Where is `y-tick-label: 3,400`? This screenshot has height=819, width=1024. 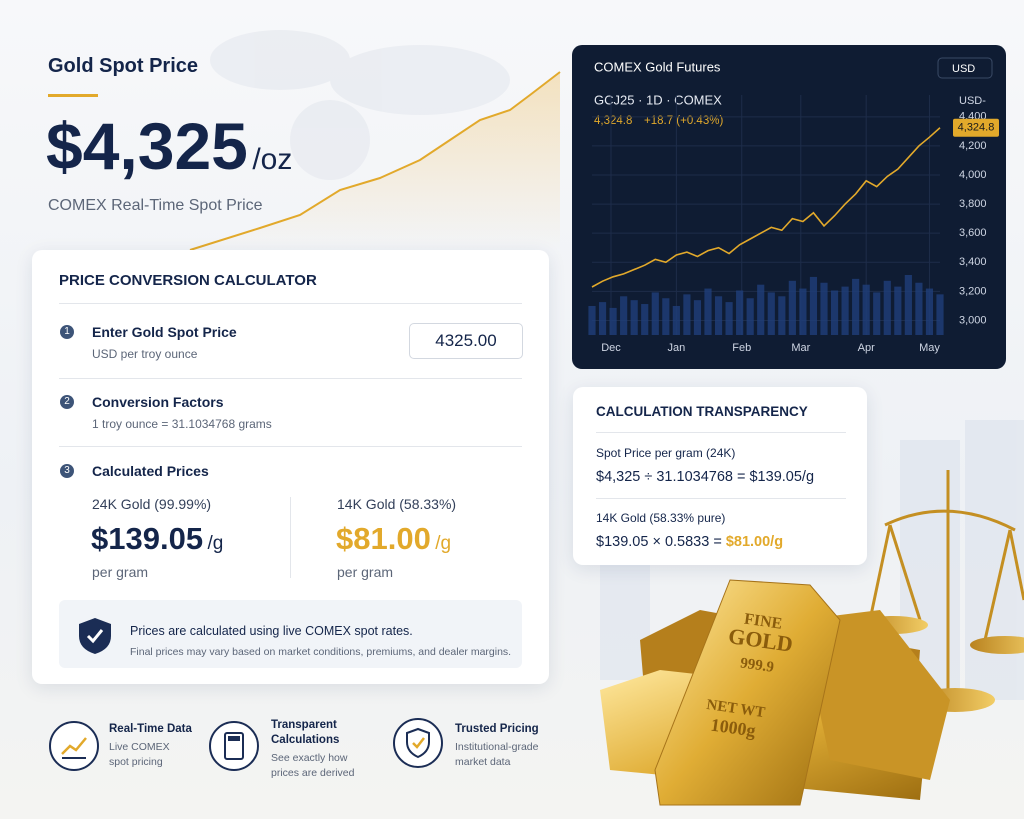 y-tick-label: 3,400 is located at coordinates (973, 262).